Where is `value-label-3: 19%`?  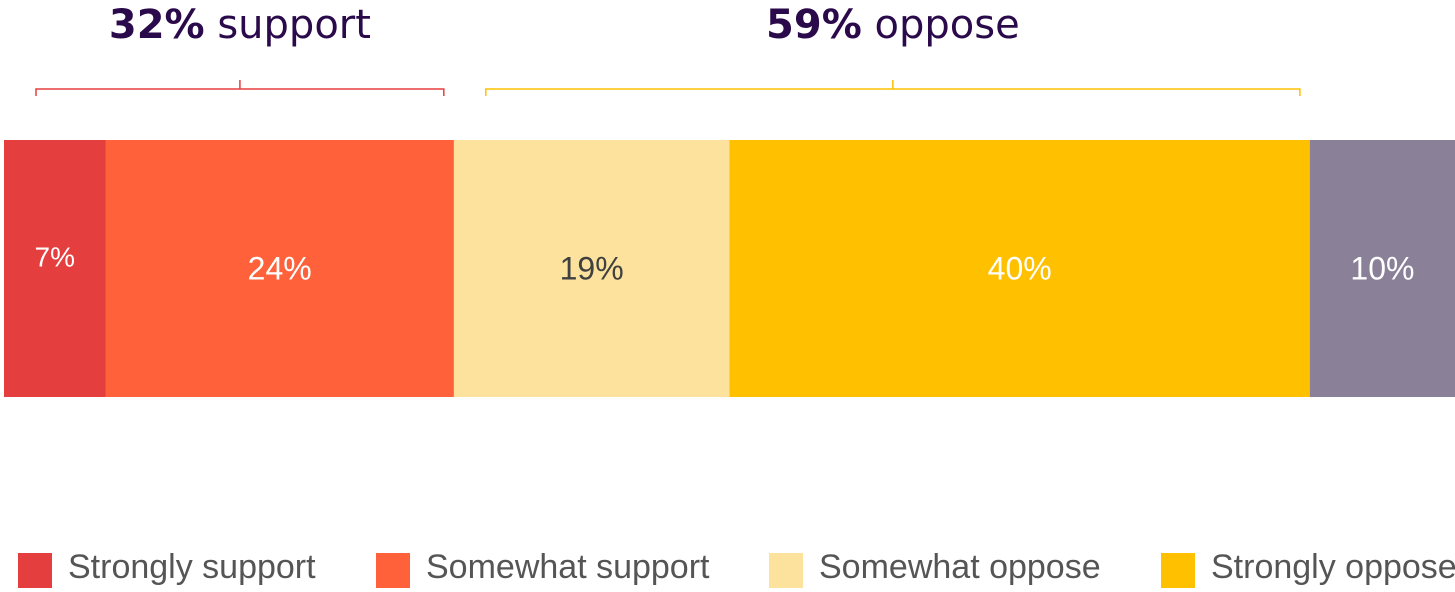 value-label-3: 19% is located at coordinates (592, 269).